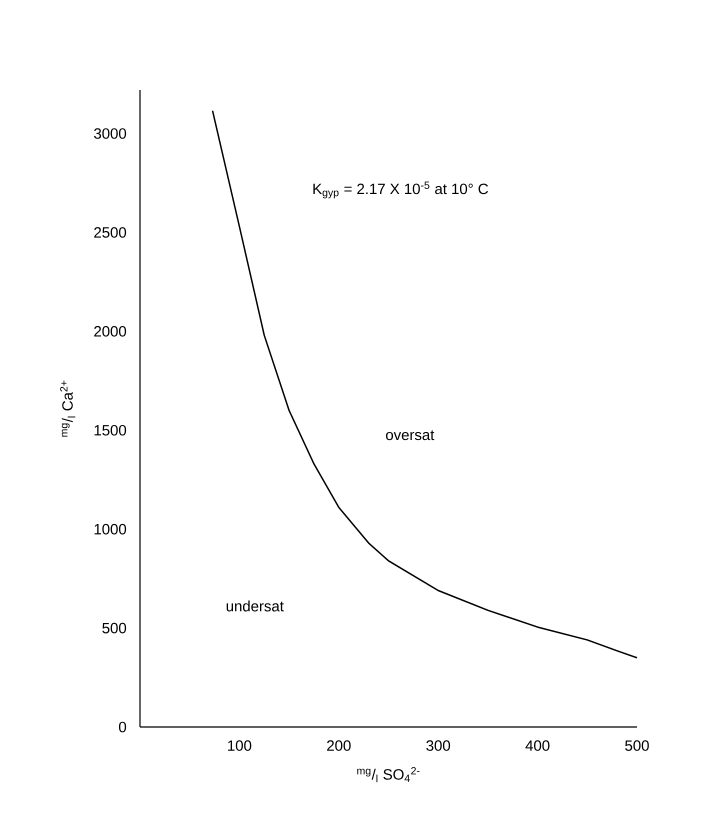  I want to click on annotation: oversat, so click(410, 435).